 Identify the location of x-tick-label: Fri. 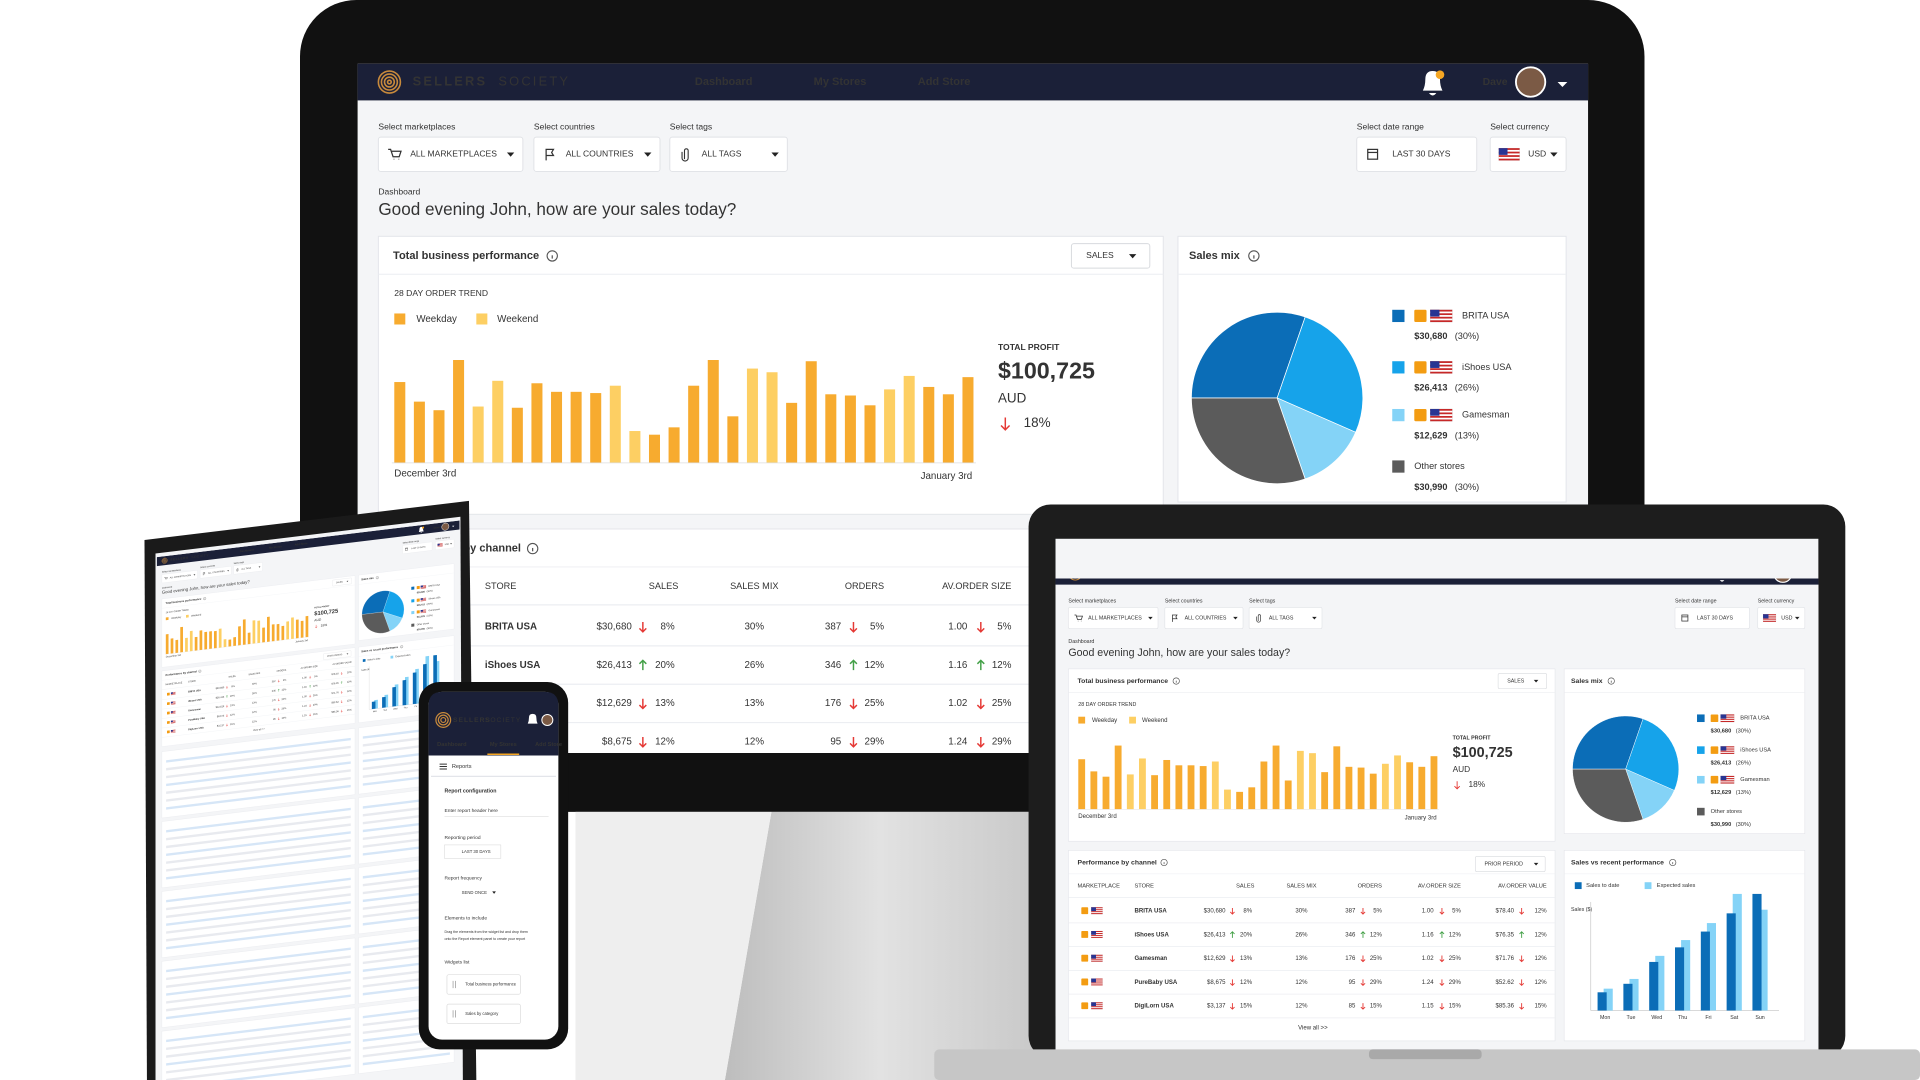
(416, 707).